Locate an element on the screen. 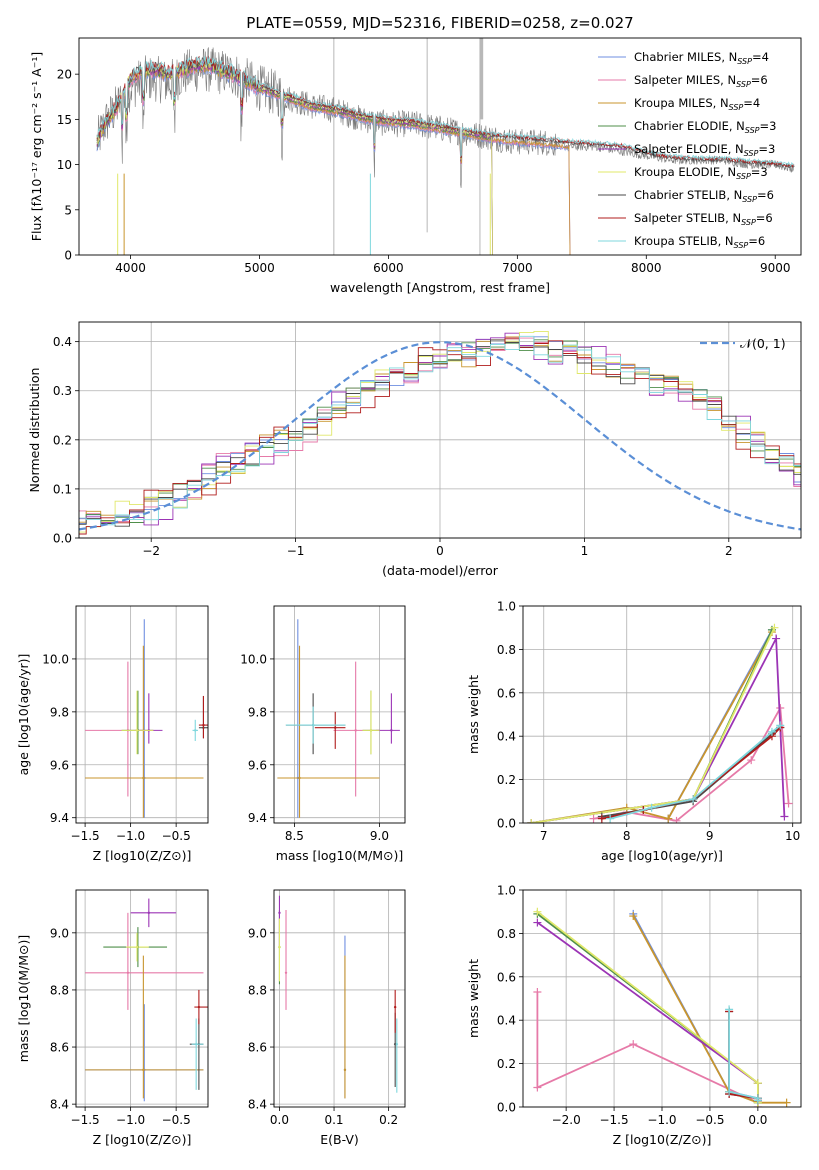 The height and width of the screenshot is (1170, 819). legend-label: Salpeter MILES, NSSP=6 is located at coordinates (701, 81).